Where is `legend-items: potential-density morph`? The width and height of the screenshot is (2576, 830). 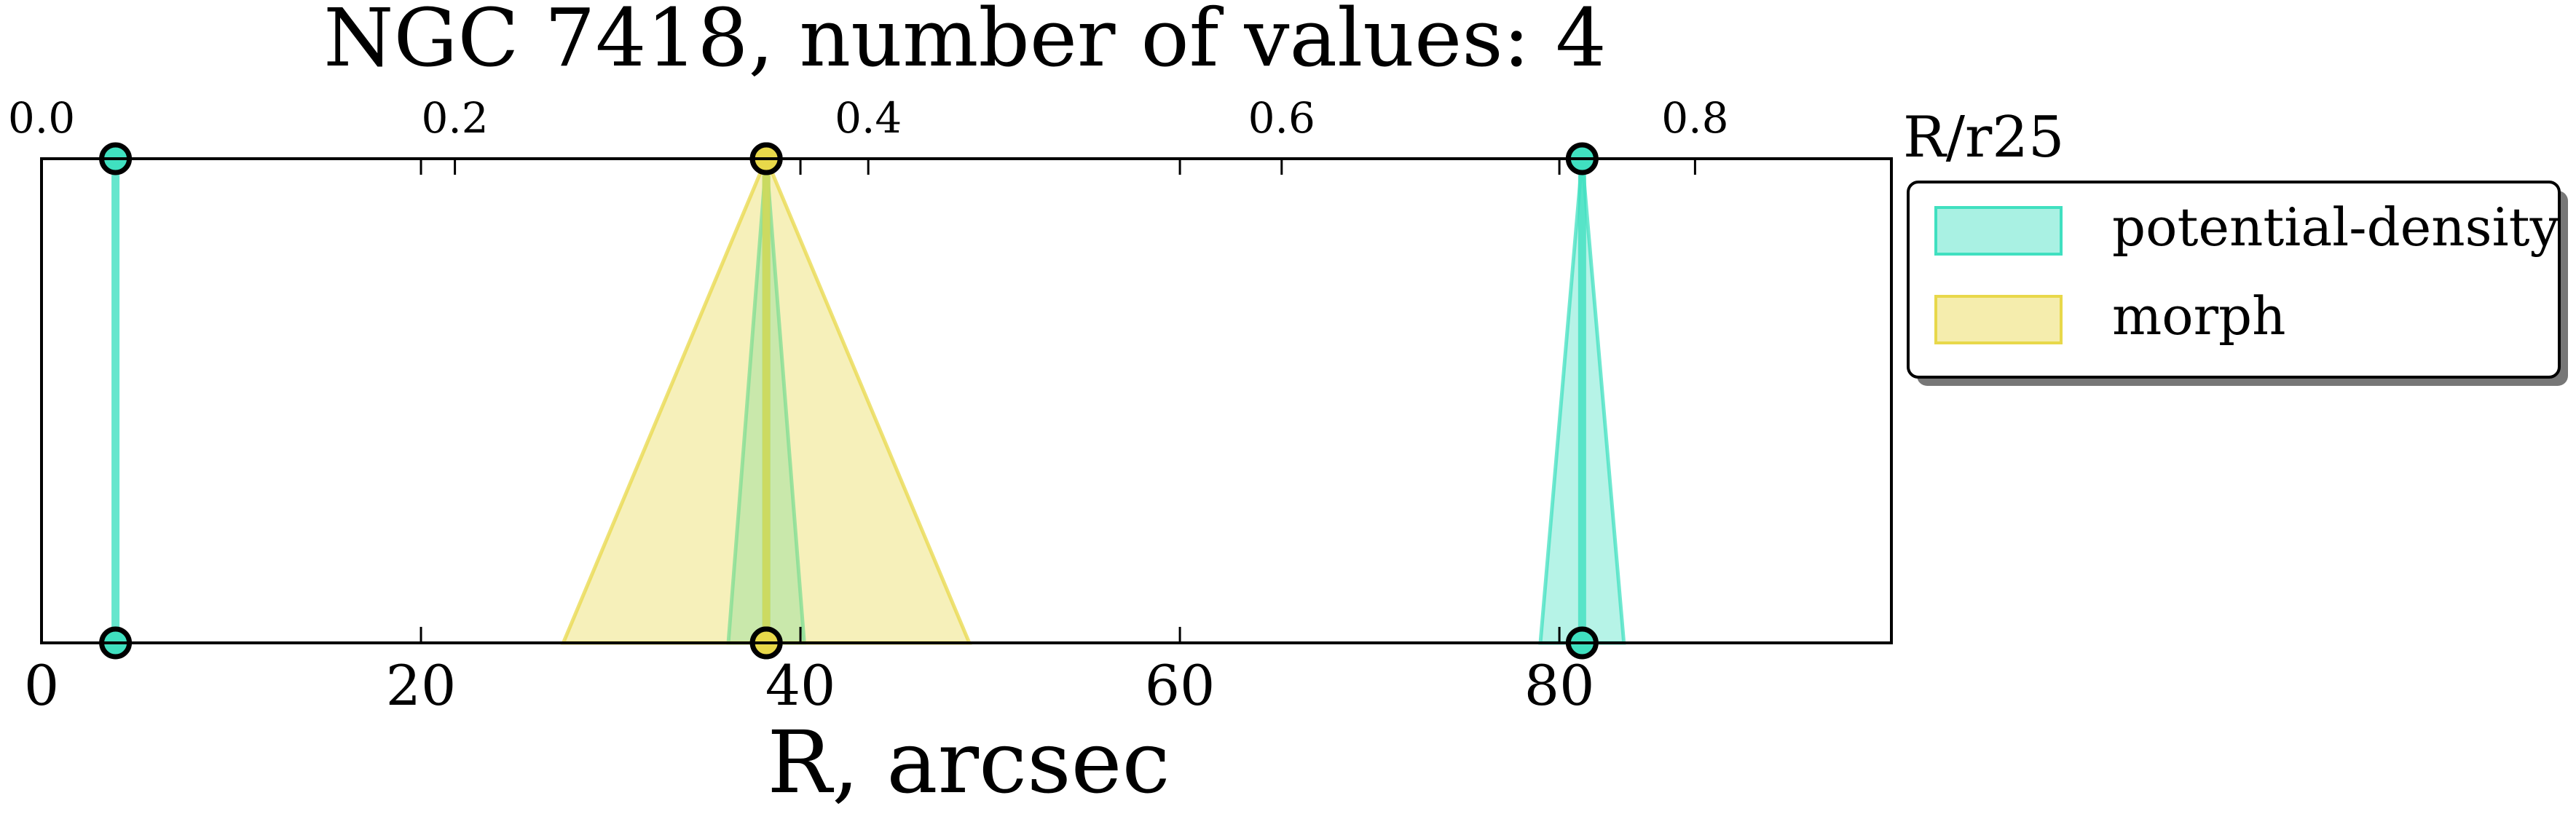
legend-items: potential-density morph is located at coordinates (2247, 272).